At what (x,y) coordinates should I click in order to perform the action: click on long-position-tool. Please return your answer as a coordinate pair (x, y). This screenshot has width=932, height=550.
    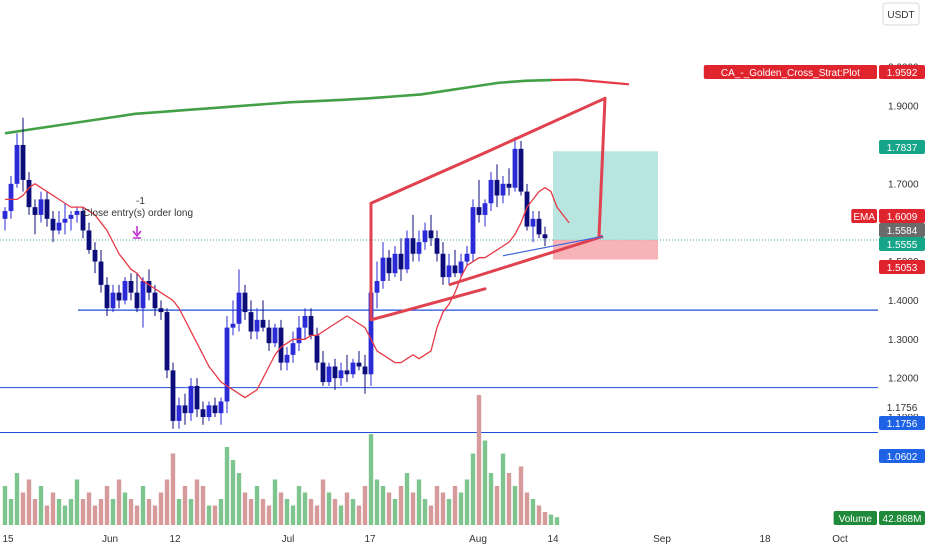
    Looking at the image, I should click on (605, 205).